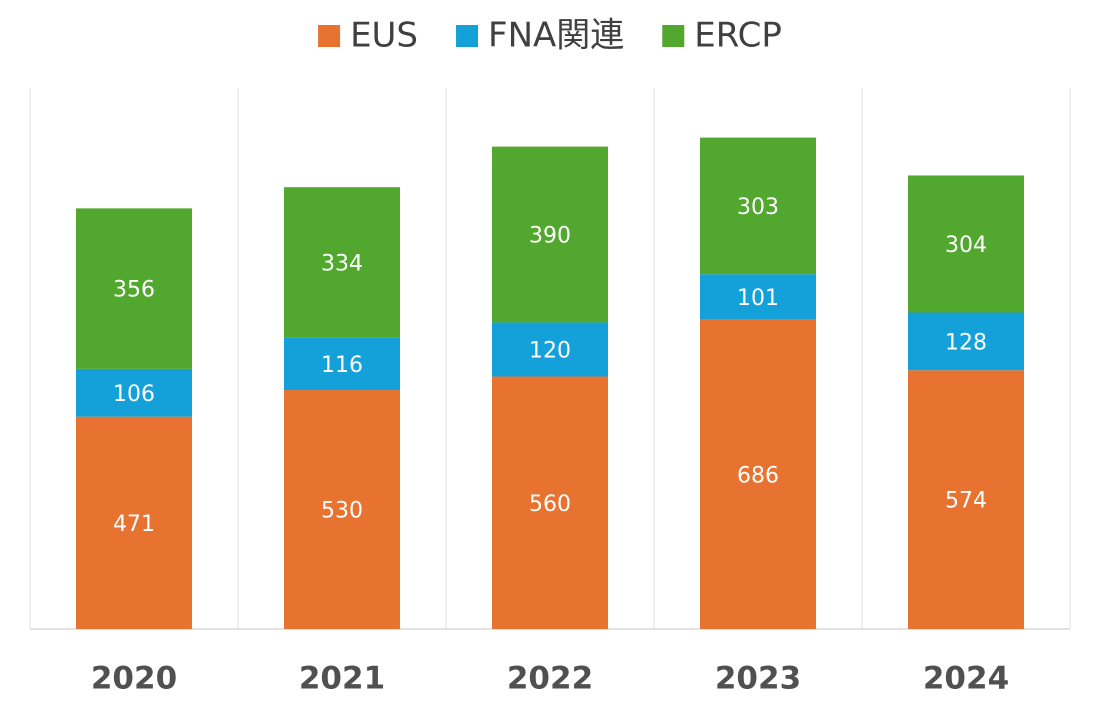 The height and width of the screenshot is (720, 1100). I want to click on value-label: 116, so click(342, 365).